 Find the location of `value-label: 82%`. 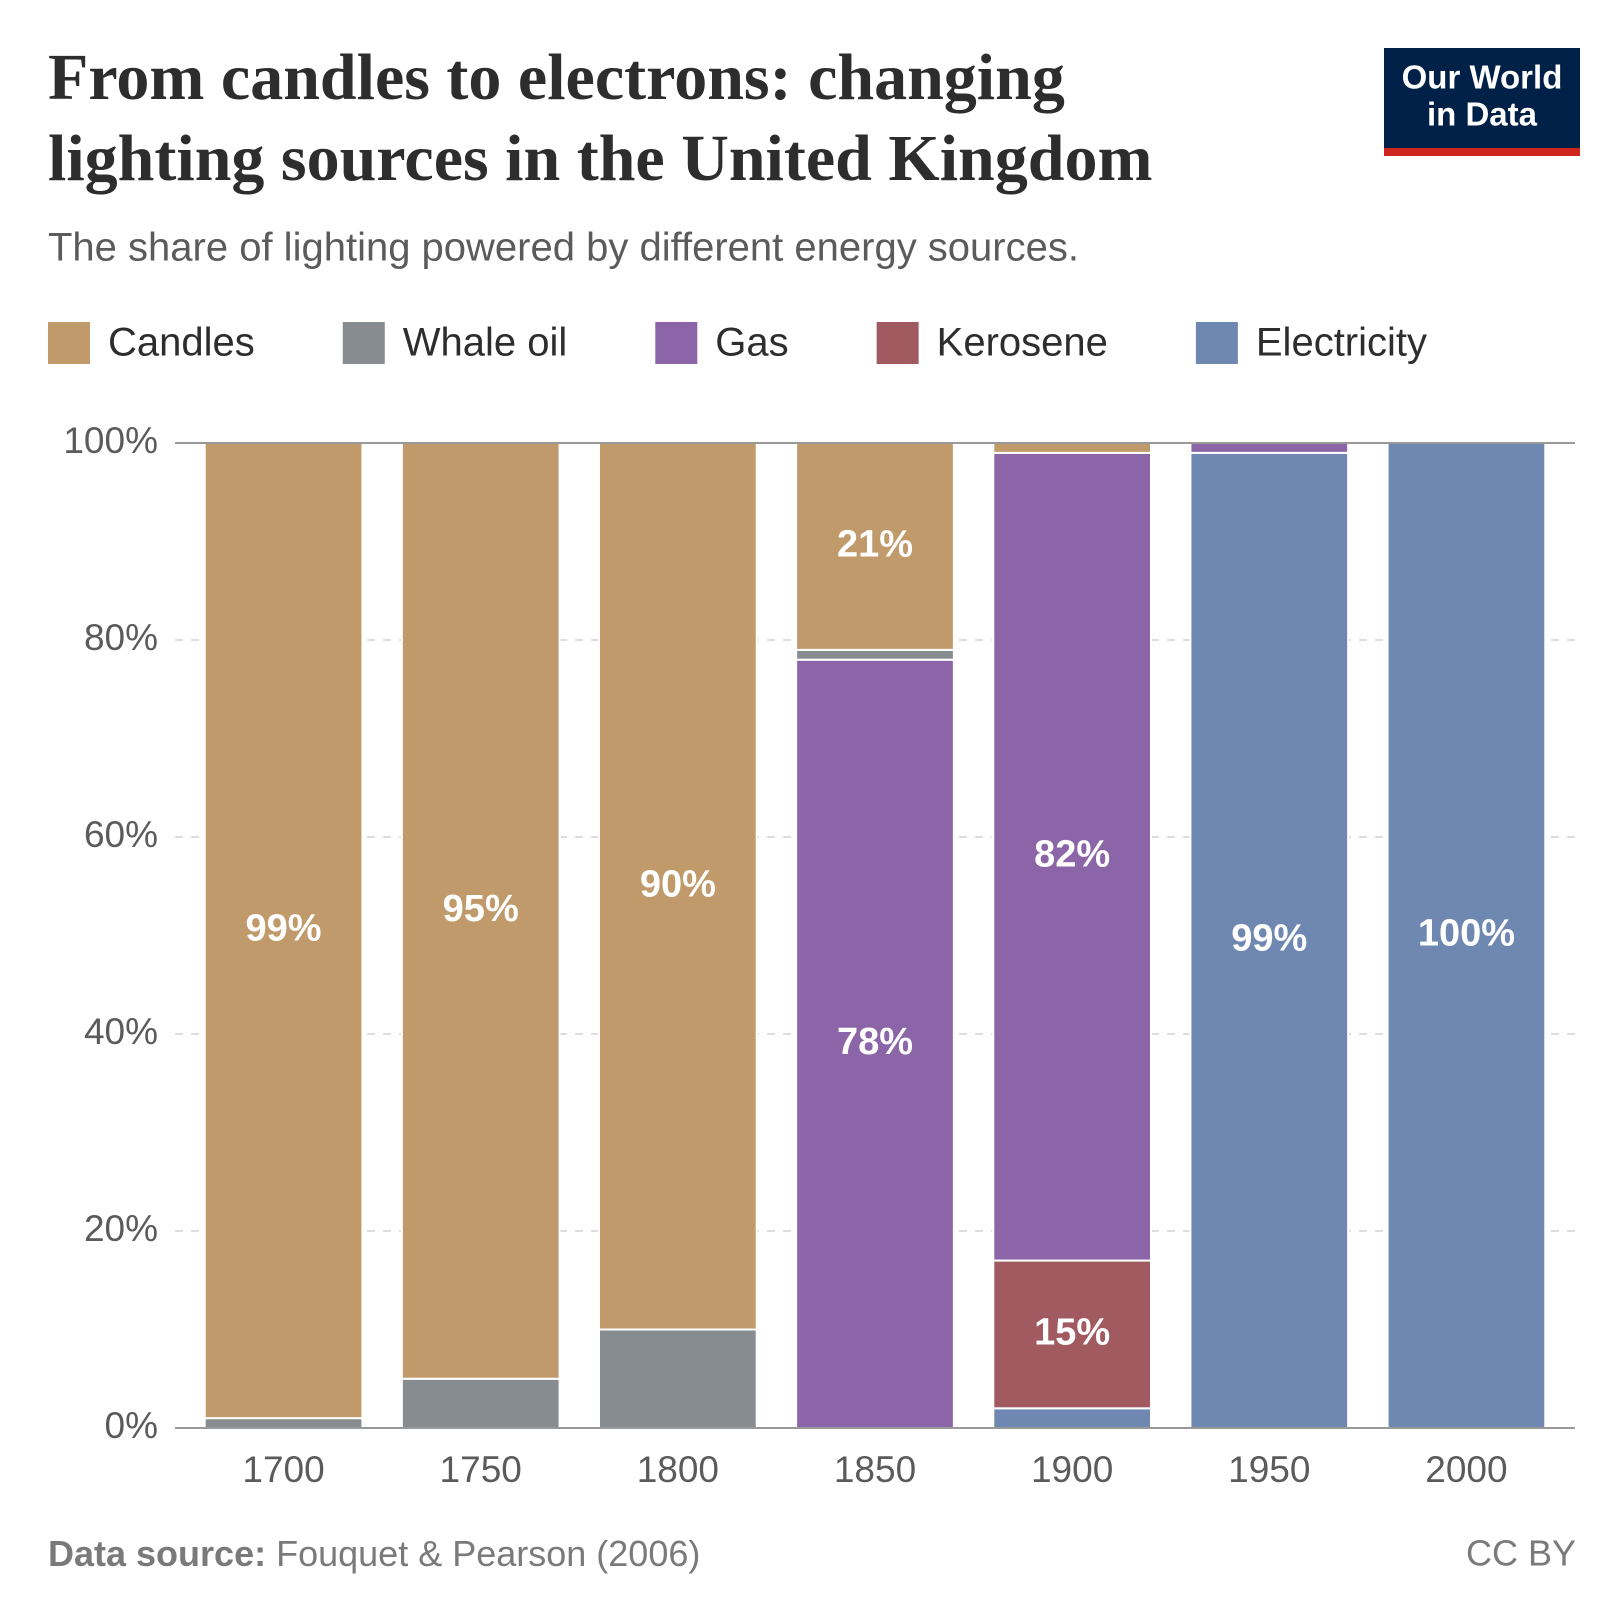

value-label: 82% is located at coordinates (1072, 855).